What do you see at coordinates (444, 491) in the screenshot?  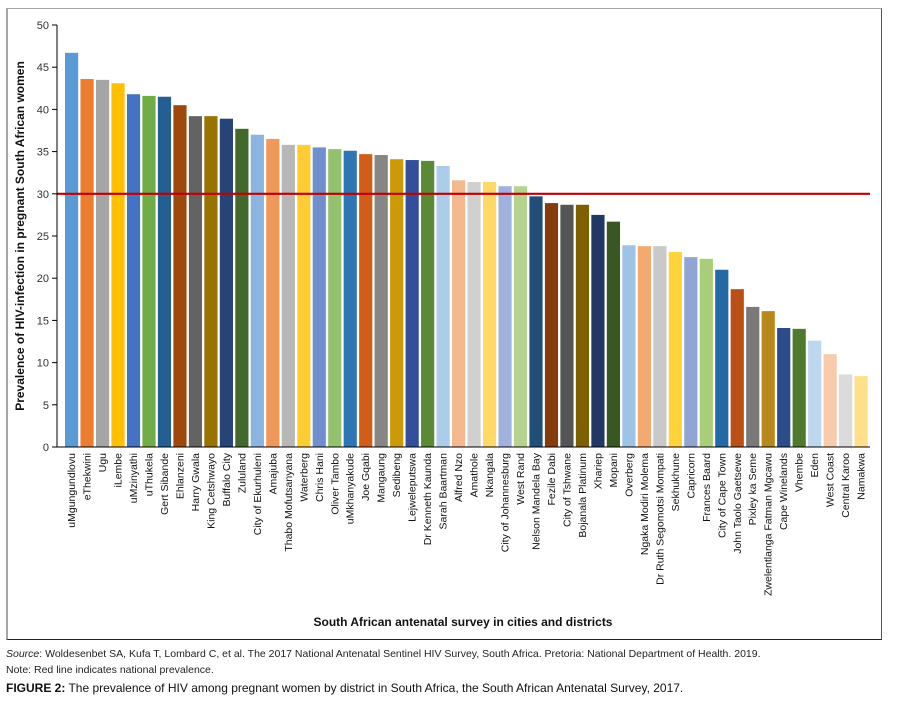 I see `x-tick-label: Sarah Baartman` at bounding box center [444, 491].